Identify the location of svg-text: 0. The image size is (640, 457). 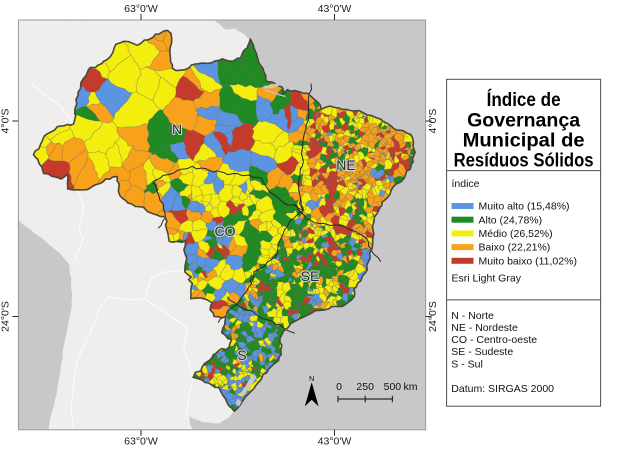
(339, 387).